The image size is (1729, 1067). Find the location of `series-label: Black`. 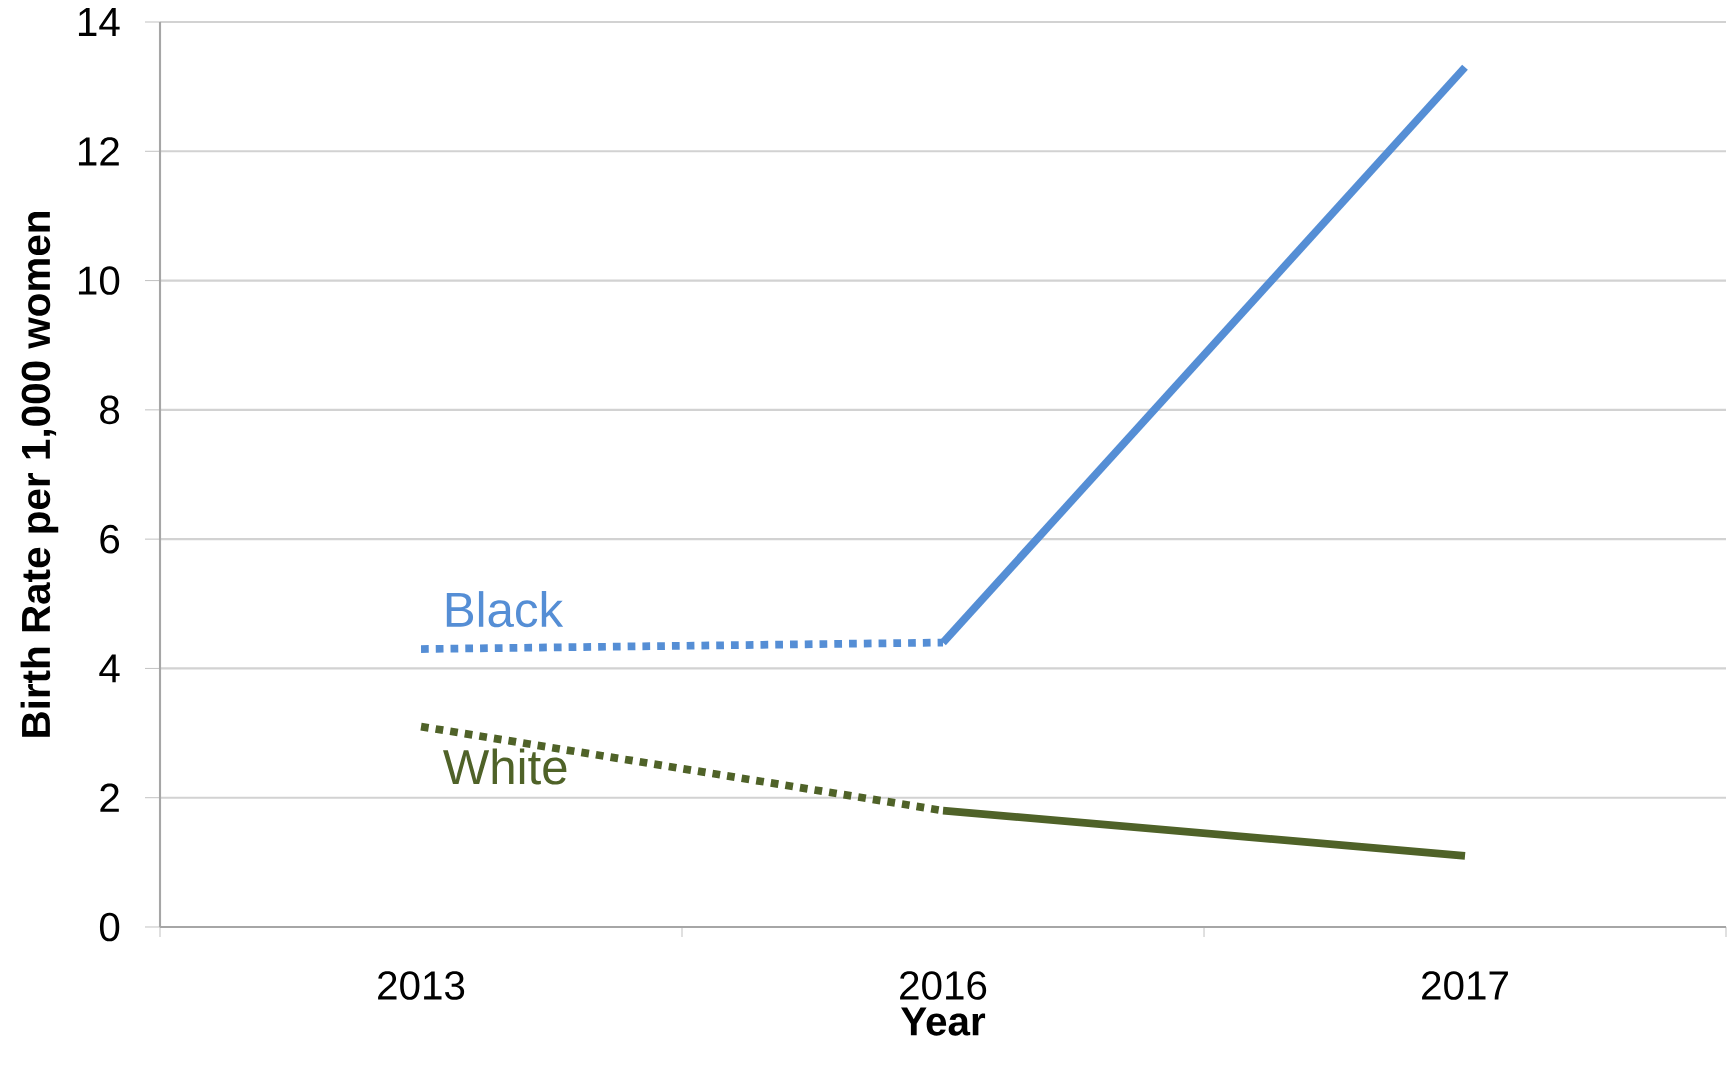

series-label: Black is located at coordinates (505, 609).